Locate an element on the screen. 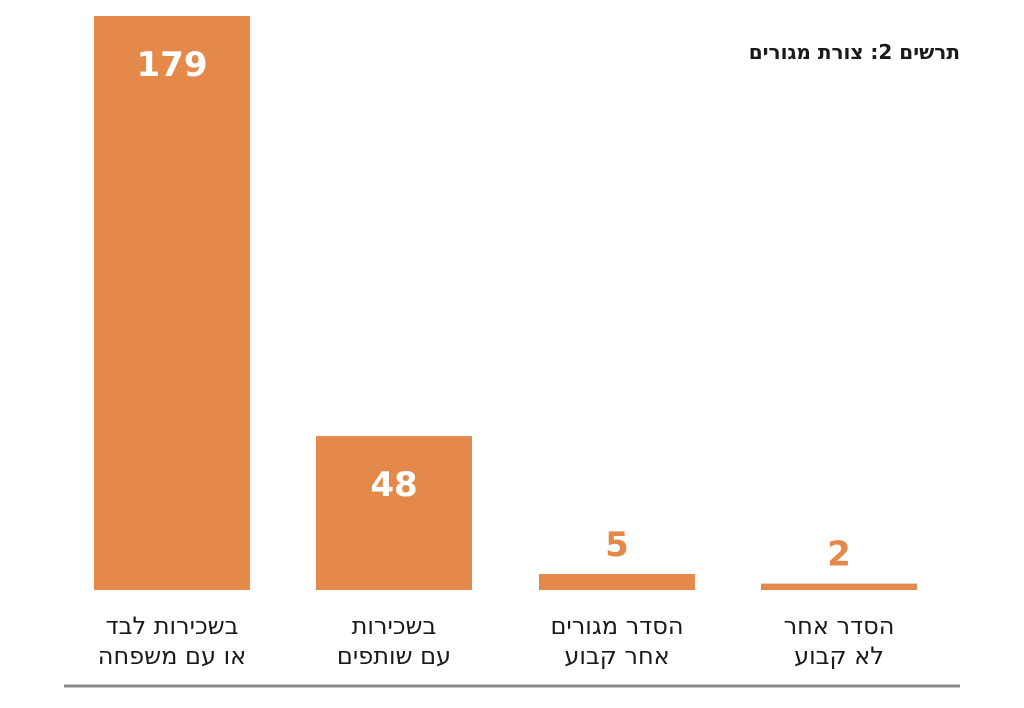 The width and height of the screenshot is (1024, 708). category-label-1-line-2: או עם משפחה is located at coordinates (172, 656).